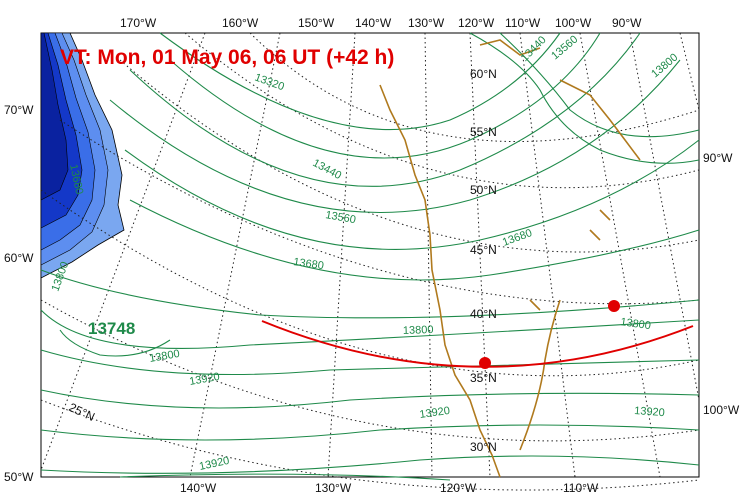 The image size is (750, 497). What do you see at coordinates (485, 363) in the screenshot?
I see `section-midpoint-marker` at bounding box center [485, 363].